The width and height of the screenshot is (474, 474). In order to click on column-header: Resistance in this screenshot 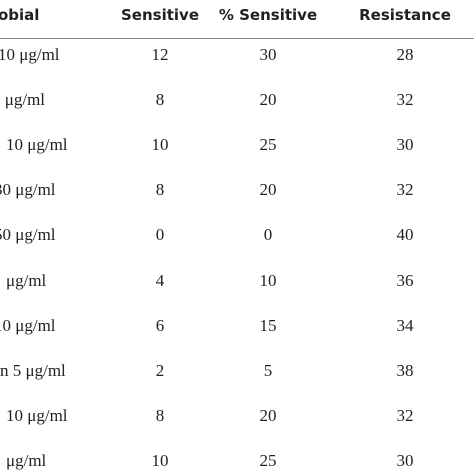, I will do `click(405, 15)`.